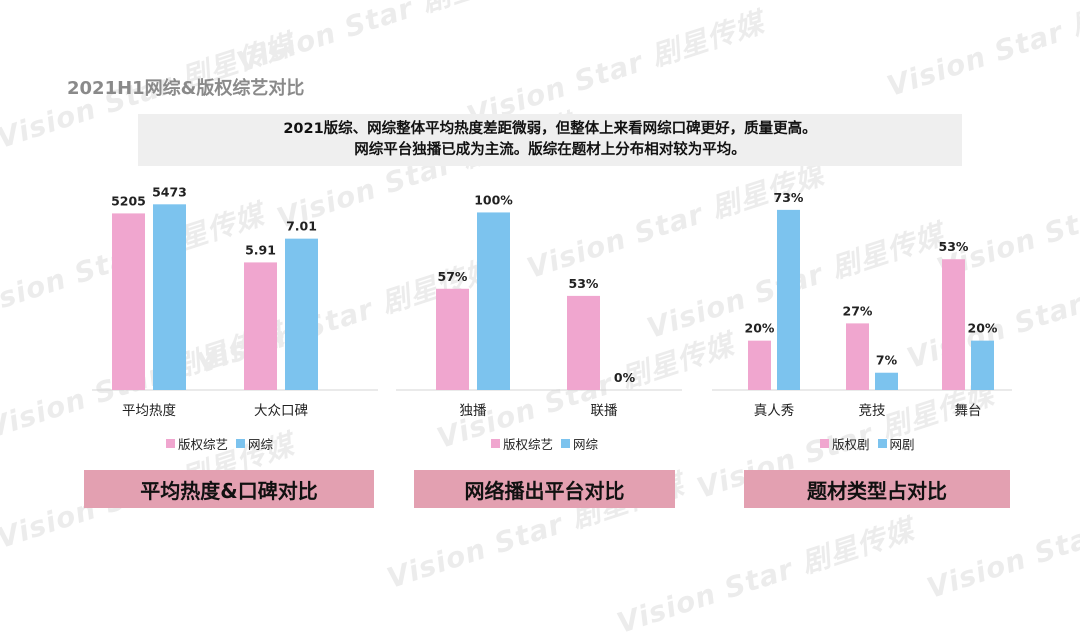  I want to click on chart-heat-rating: 5205 5473 平均热度 5.91 7.01 大众口碑, so click(235, 298).